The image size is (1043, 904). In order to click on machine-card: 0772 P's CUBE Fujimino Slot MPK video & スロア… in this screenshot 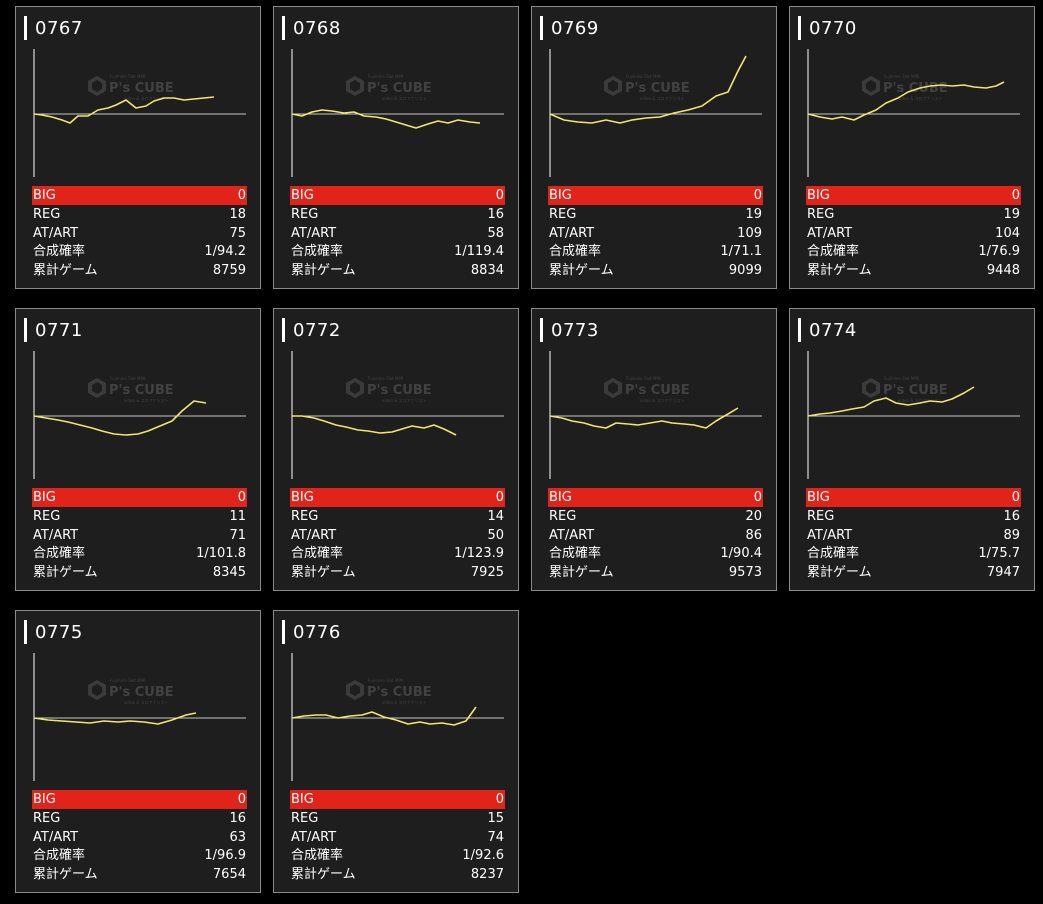, I will do `click(396, 449)`.